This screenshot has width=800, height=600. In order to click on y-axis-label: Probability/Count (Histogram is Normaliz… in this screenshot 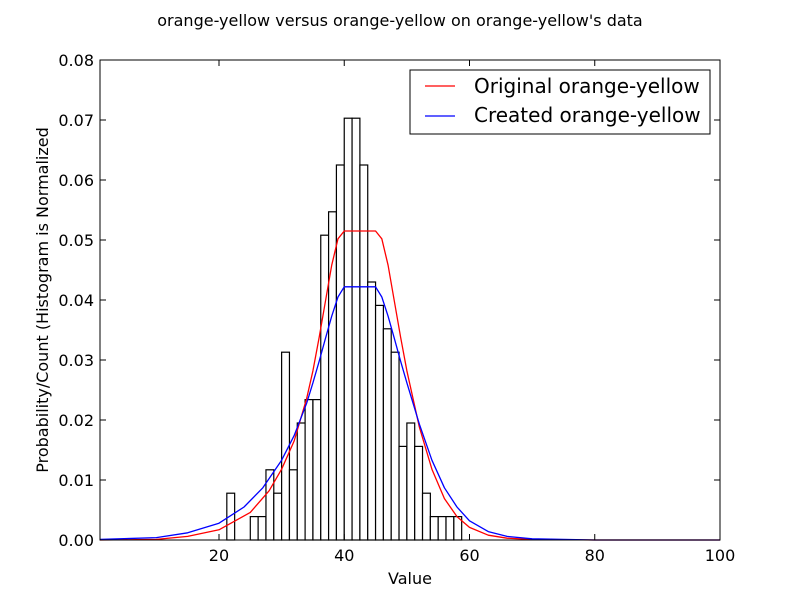, I will do `click(42, 300)`.